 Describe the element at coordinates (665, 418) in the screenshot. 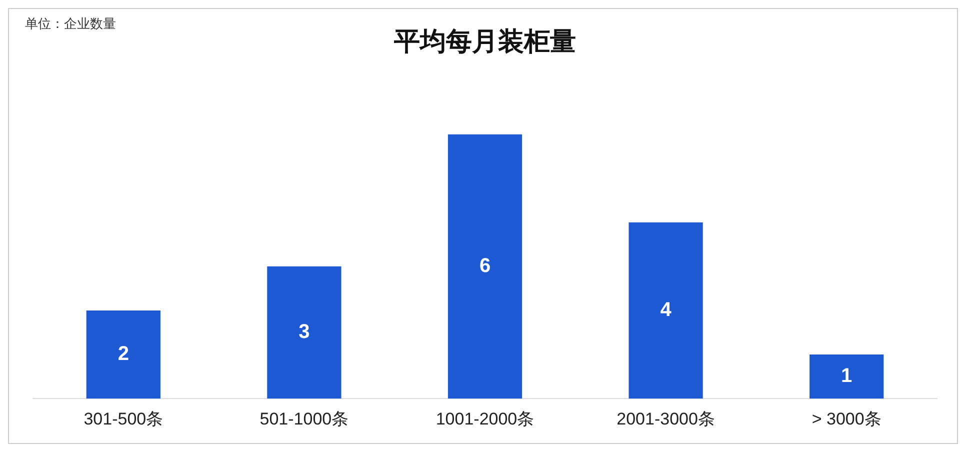

I see `x-tick-label: 2001-3000条` at that location.